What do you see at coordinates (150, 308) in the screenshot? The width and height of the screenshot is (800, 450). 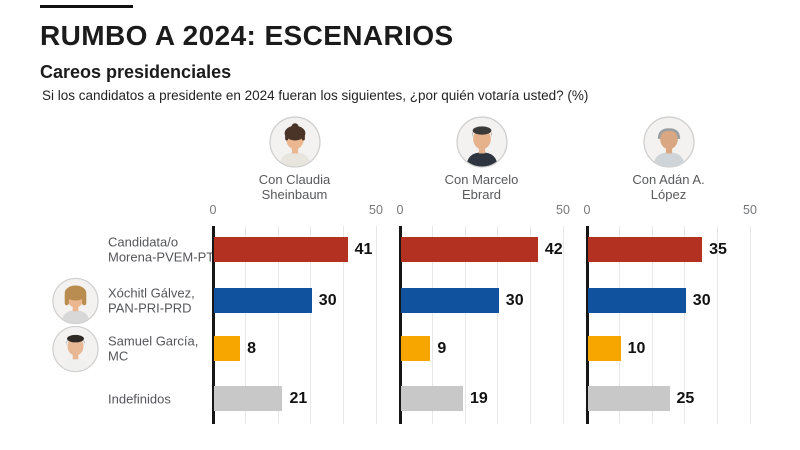 I see `category-label-line2: PAN-PRI-PRD` at bounding box center [150, 308].